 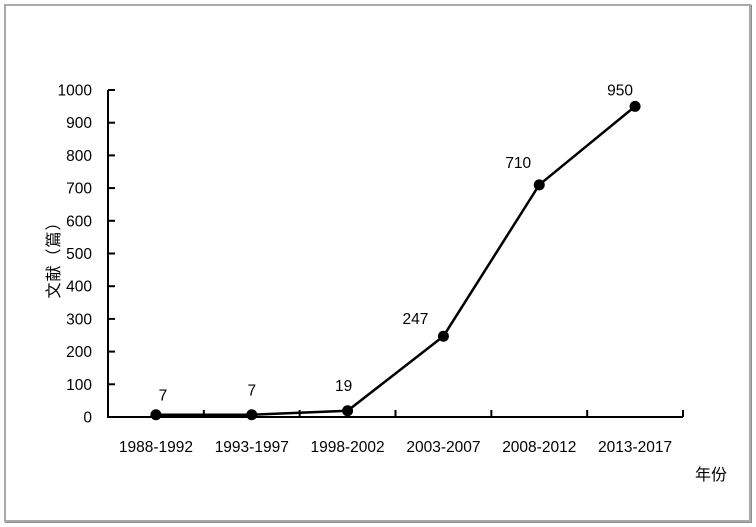 I want to click on x-tick-label: 1993-1997, so click(x=252, y=447).